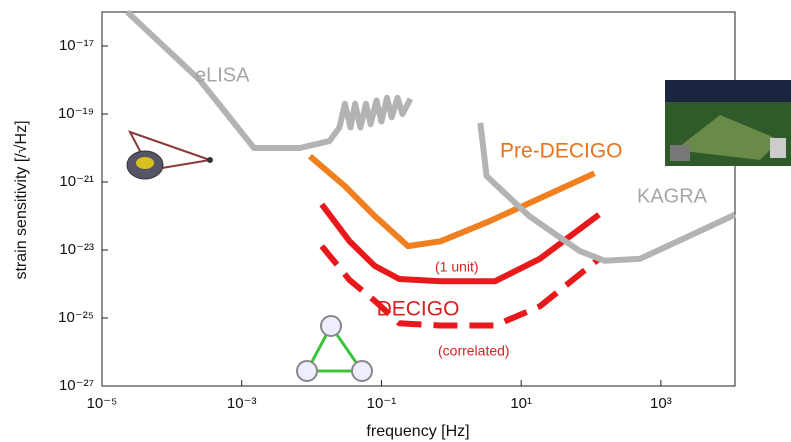 This screenshot has width=791, height=442. I want to click on x-tick-label: 10⁻¹, so click(382, 403).